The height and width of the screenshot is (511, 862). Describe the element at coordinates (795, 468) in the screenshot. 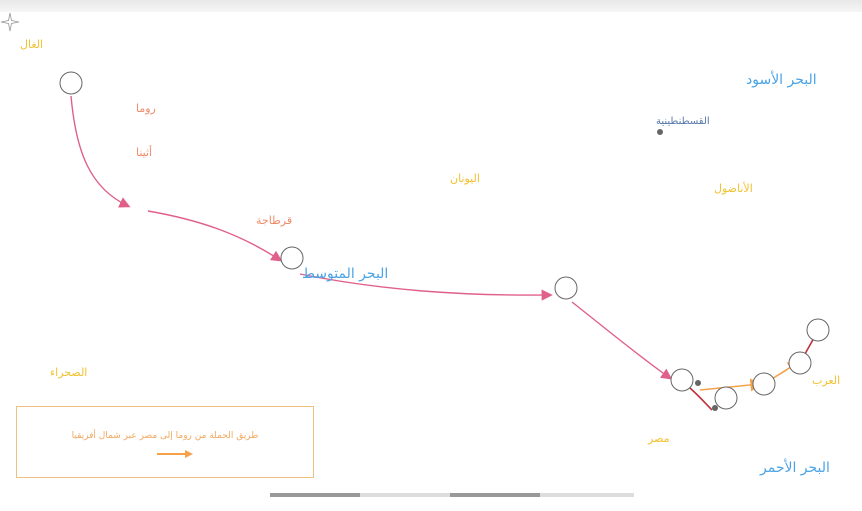

I see `sea-label-red-sea: البحر الأحمر` at that location.